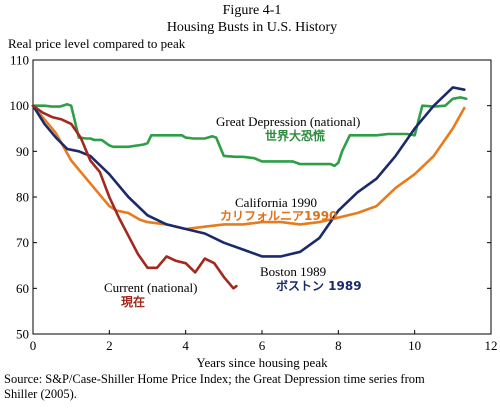 The height and width of the screenshot is (409, 500). What do you see at coordinates (22, 242) in the screenshot?
I see `y-tick-label: 70` at bounding box center [22, 242].